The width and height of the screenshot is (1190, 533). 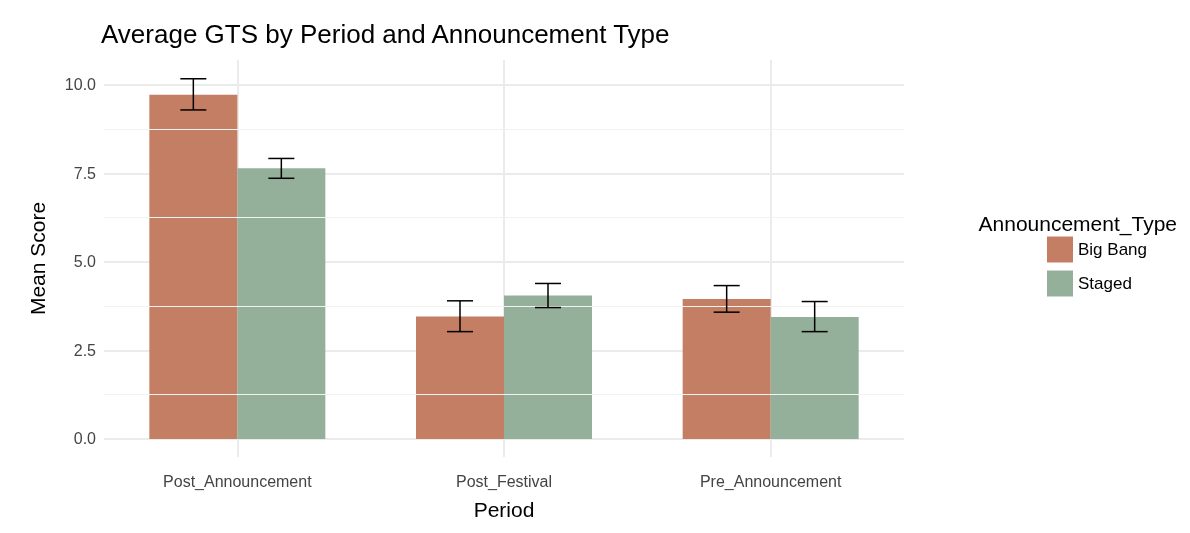 What do you see at coordinates (238, 481) in the screenshot?
I see `x-tick-label: Post_Announcement` at bounding box center [238, 481].